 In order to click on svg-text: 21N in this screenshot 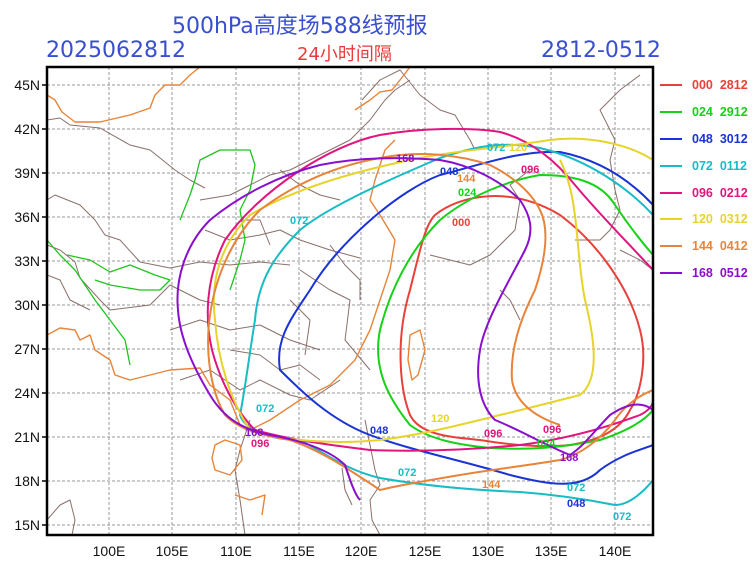, I will do `click(27, 437)`.